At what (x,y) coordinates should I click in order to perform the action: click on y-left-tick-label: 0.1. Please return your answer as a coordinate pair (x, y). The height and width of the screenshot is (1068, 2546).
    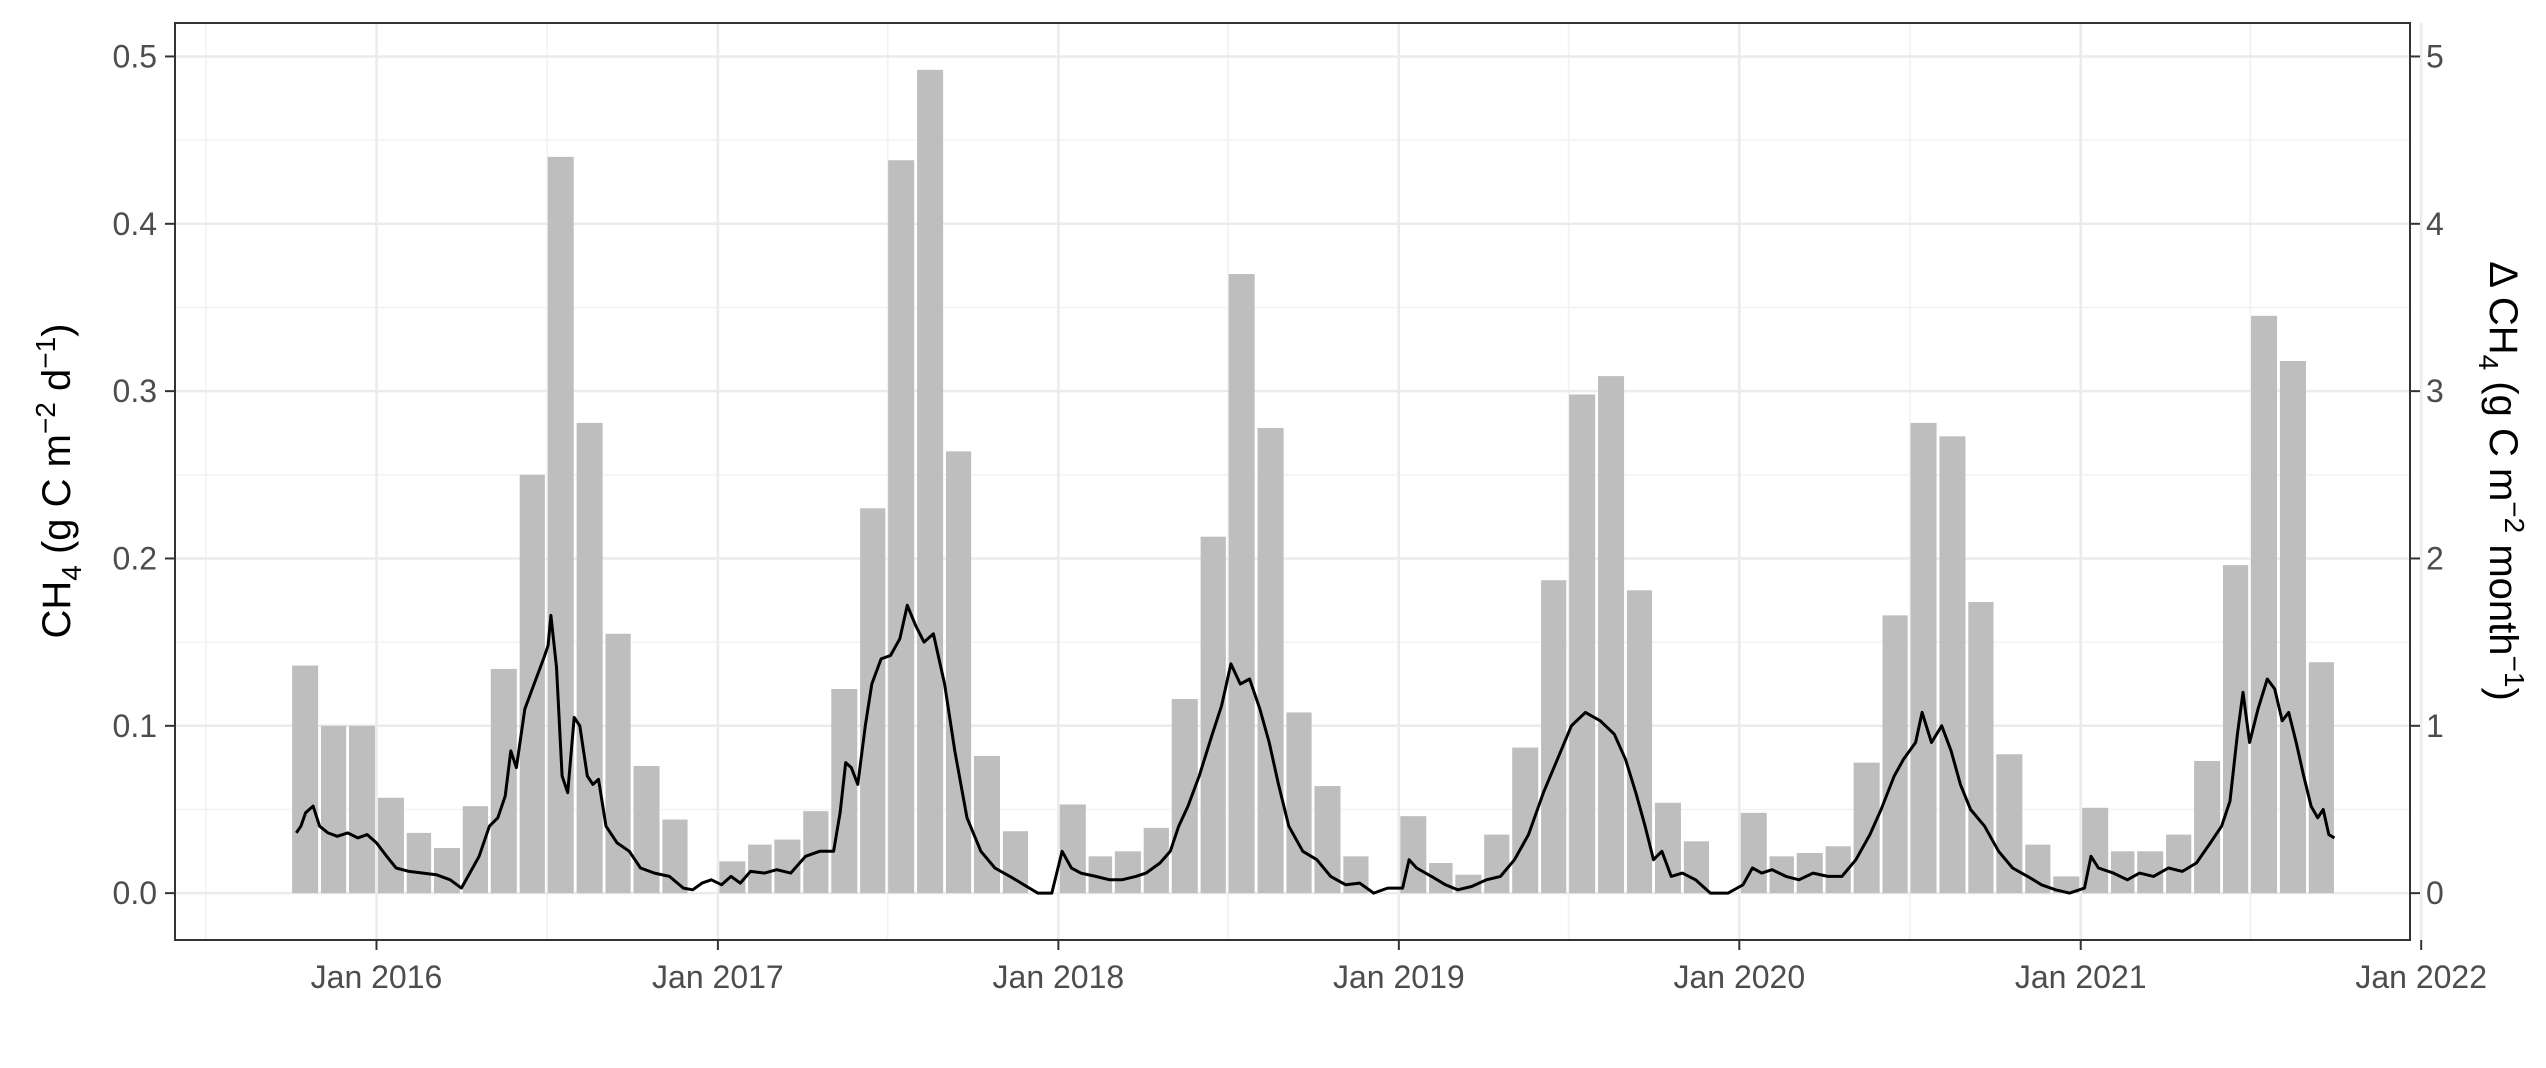
    Looking at the image, I should click on (135, 726).